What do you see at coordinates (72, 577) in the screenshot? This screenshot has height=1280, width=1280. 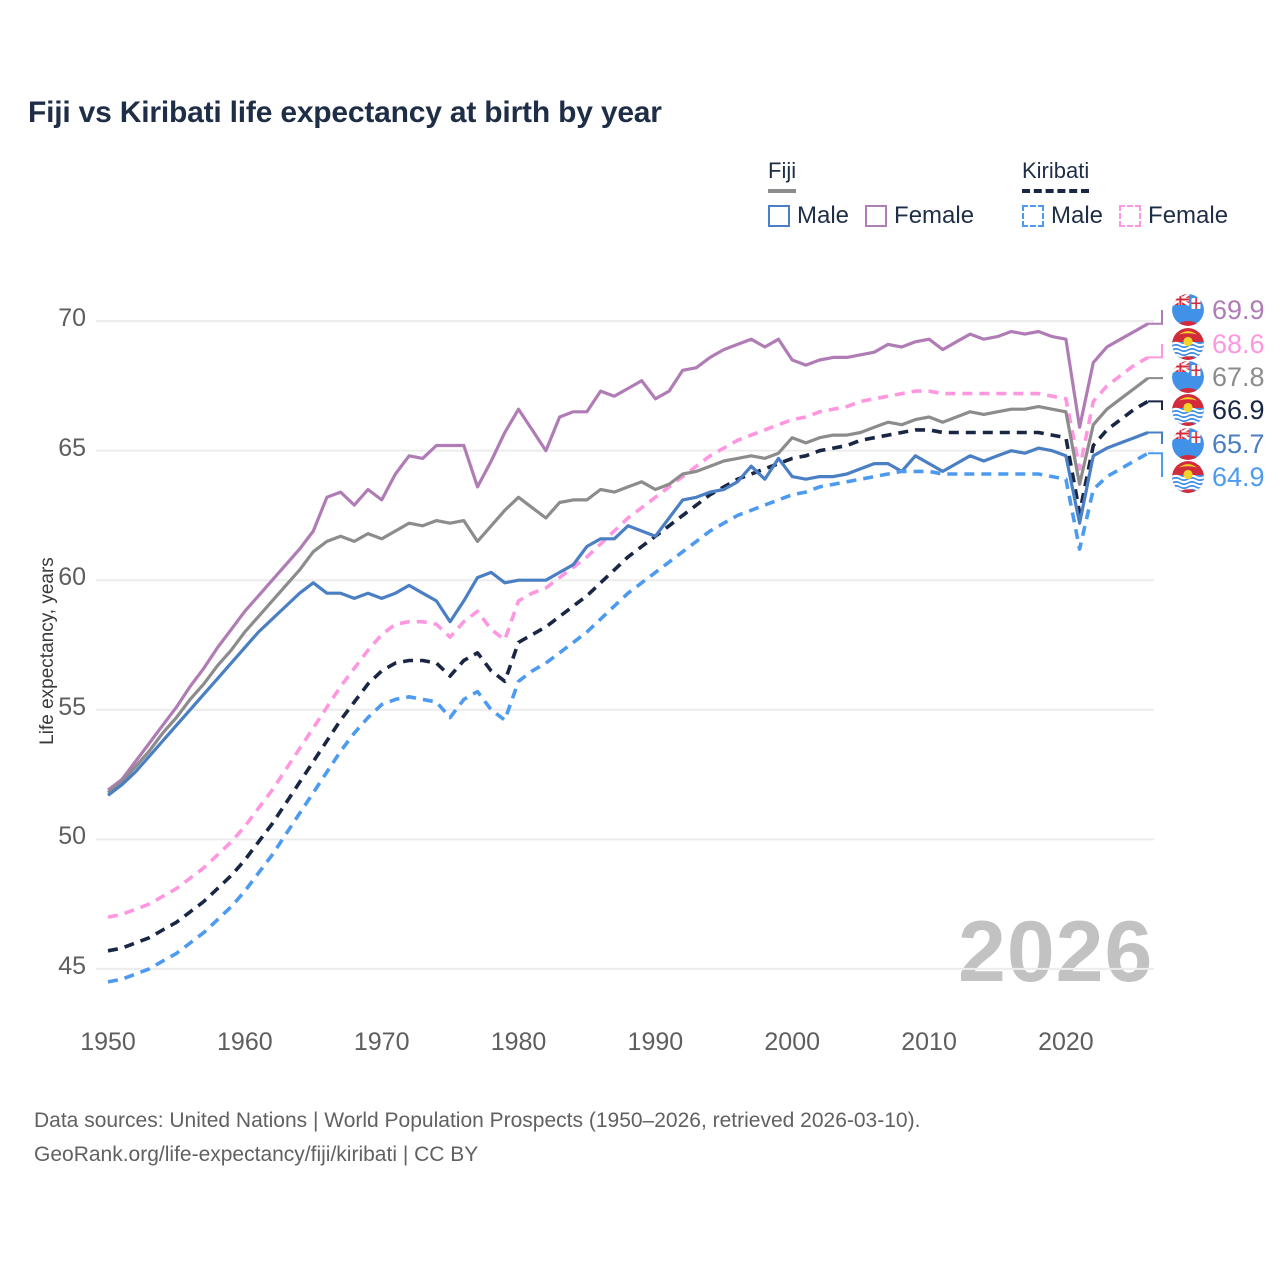 I see `y-axis-tick-label: 60` at bounding box center [72, 577].